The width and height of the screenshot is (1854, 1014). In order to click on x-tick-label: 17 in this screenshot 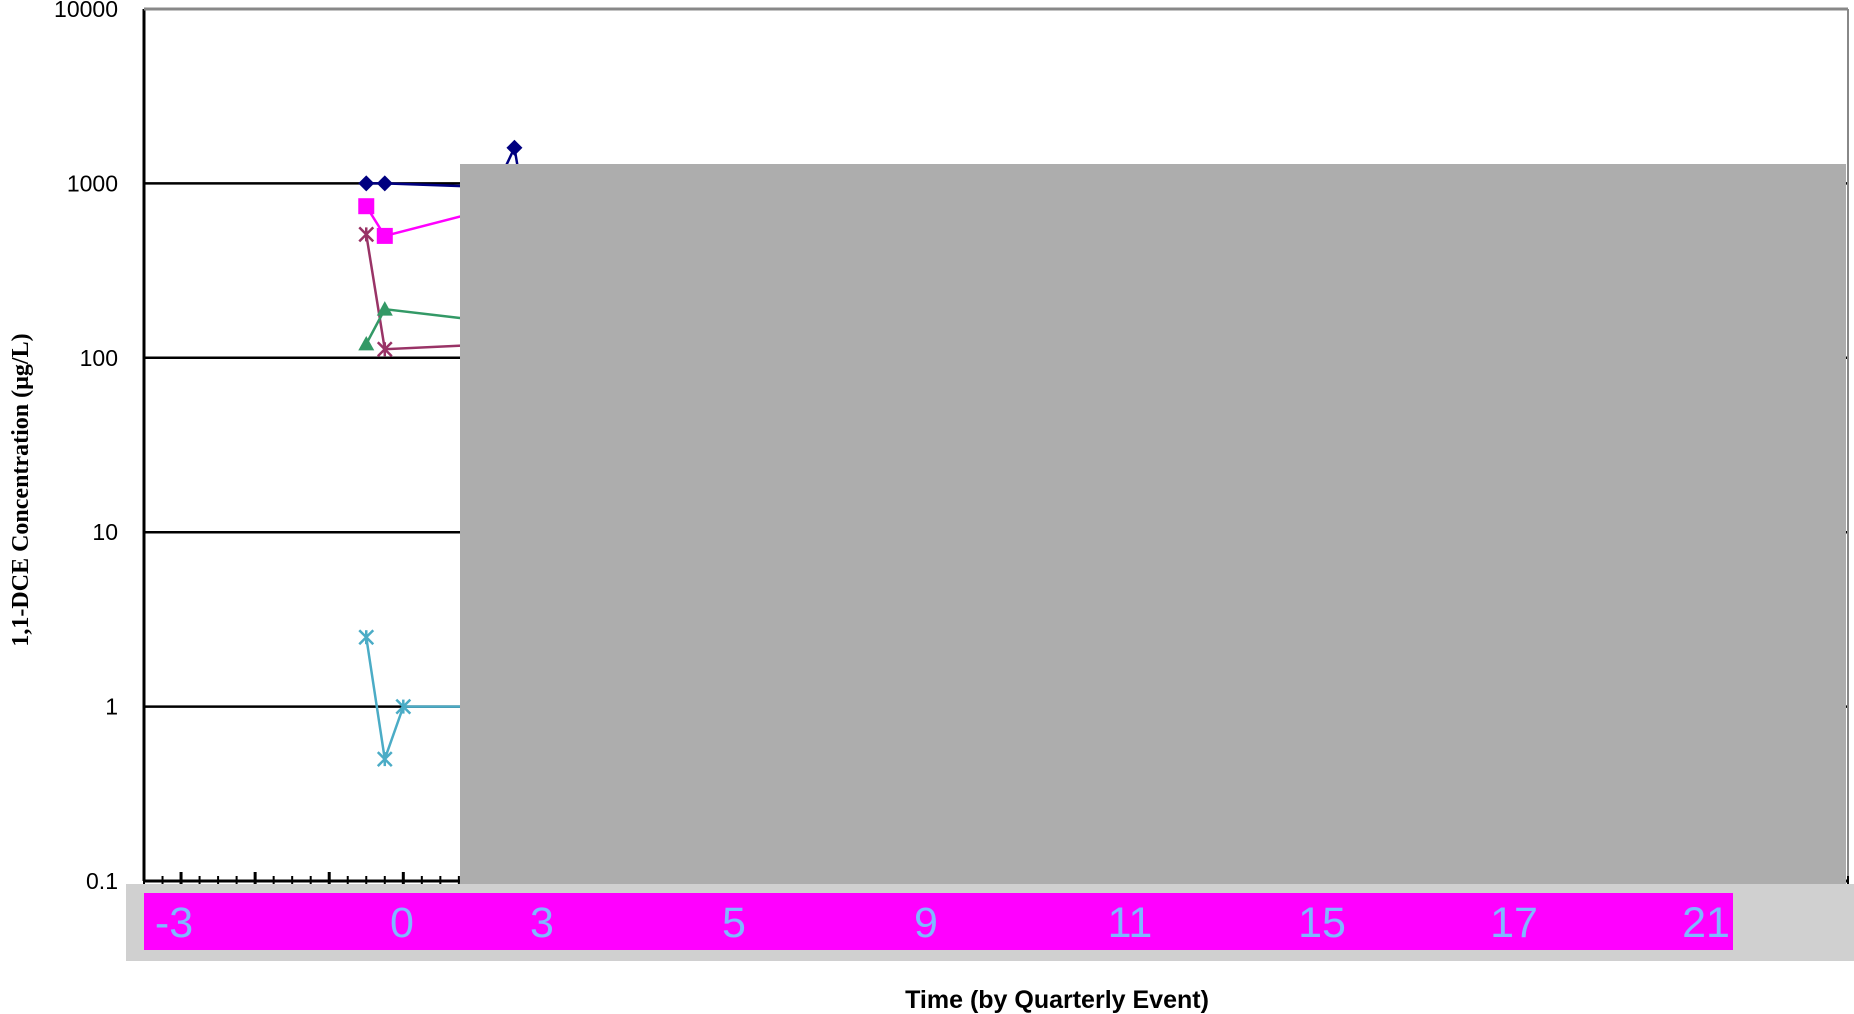, I will do `click(1514, 923)`.